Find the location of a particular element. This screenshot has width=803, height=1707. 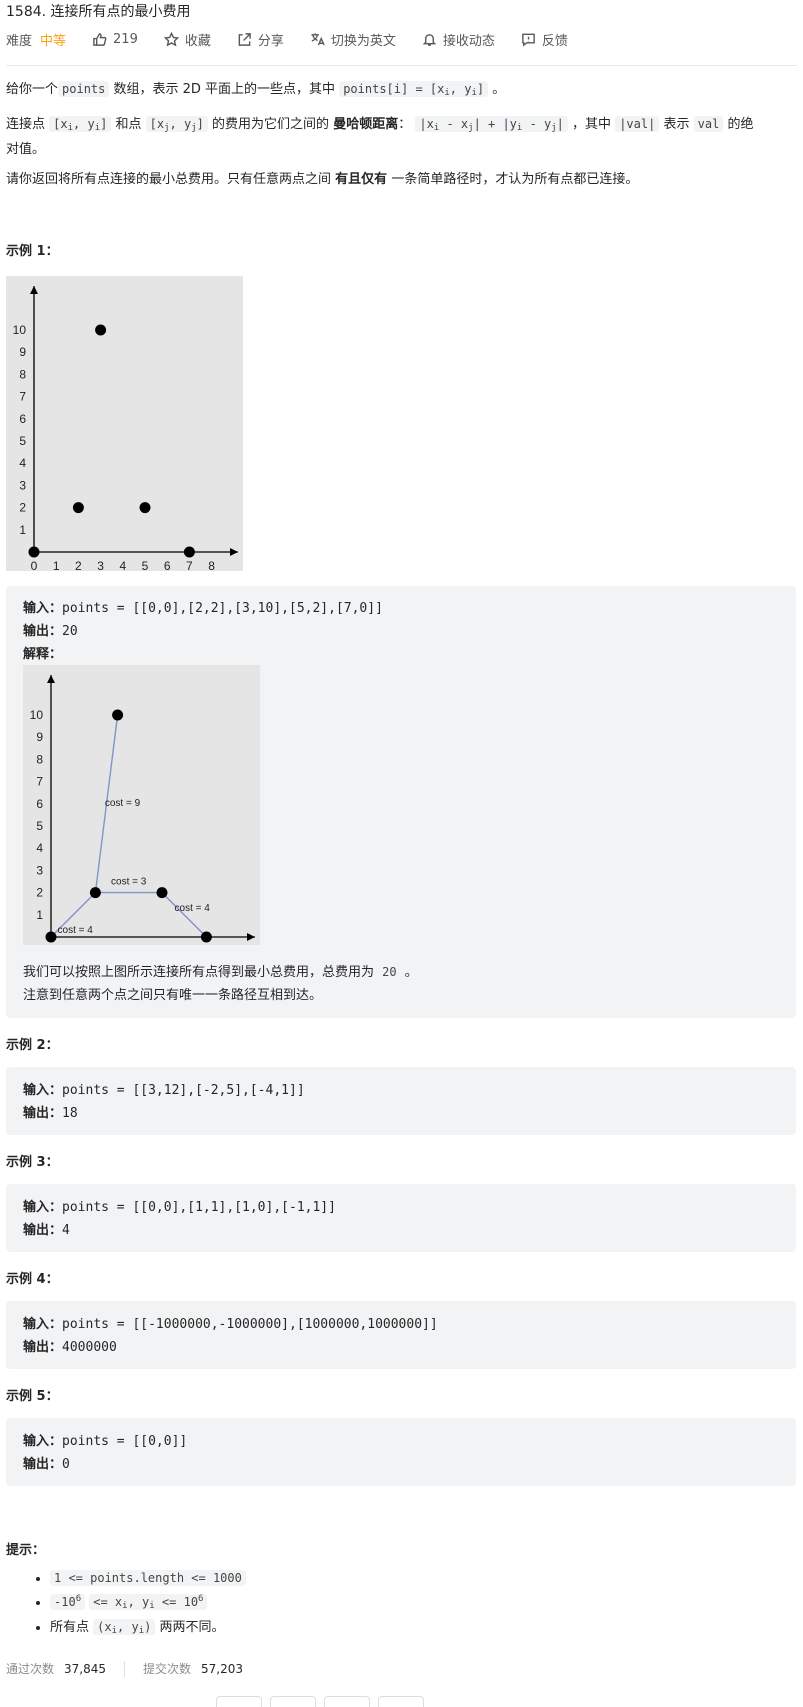

example-5-block: 输入：points = [[0,0]] 输出：0 is located at coordinates (401, 1452).